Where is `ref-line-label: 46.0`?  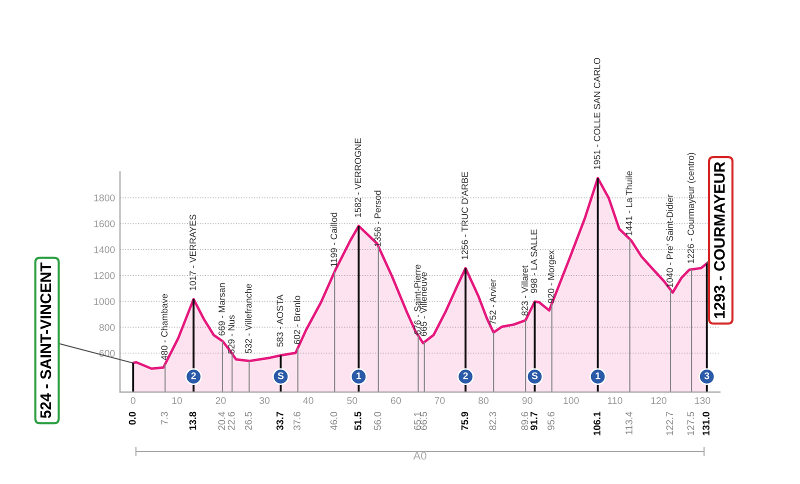
ref-line-label: 46.0 is located at coordinates (334, 421).